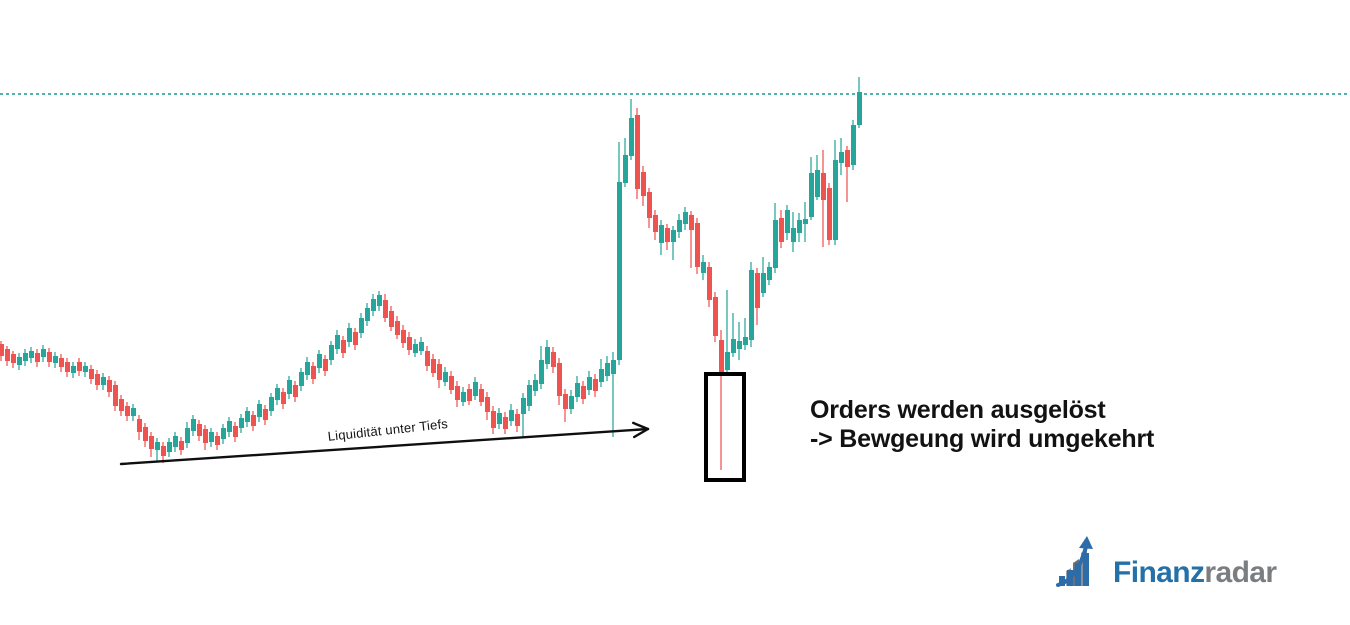  What do you see at coordinates (1074, 561) in the screenshot?
I see `bar-chart-up-arrow-icon` at bounding box center [1074, 561].